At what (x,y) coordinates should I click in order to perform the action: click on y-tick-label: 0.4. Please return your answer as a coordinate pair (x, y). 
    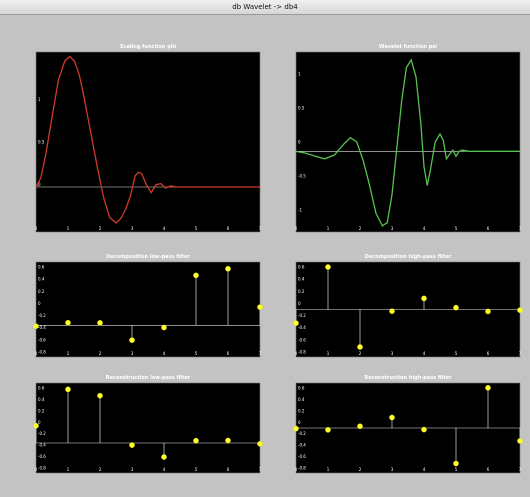
    Looking at the image, I should click on (301, 279).